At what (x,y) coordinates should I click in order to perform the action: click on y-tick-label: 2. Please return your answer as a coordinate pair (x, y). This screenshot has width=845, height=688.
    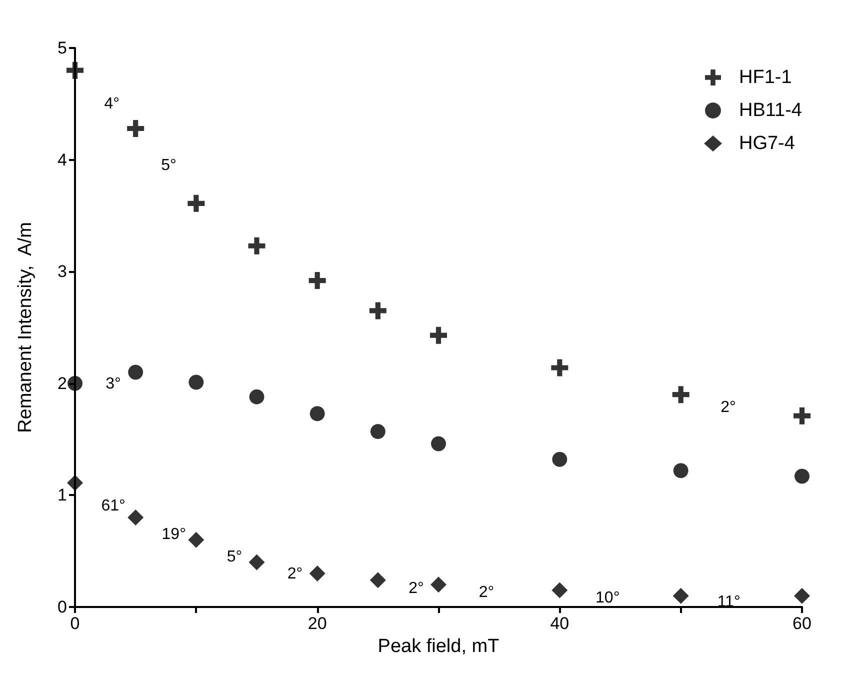
    Looking at the image, I should click on (62, 383).